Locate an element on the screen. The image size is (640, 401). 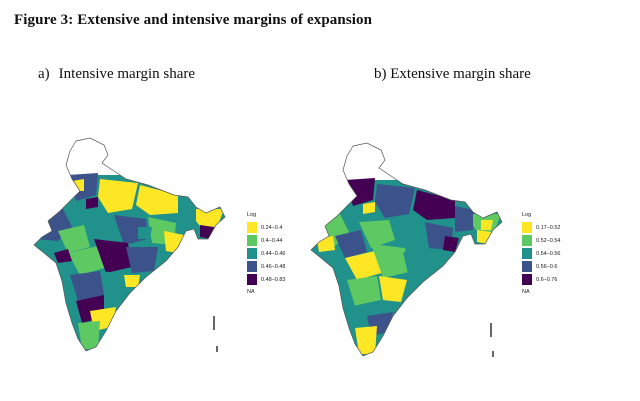
legend-label: 0.56–0.6 is located at coordinates (547, 266).